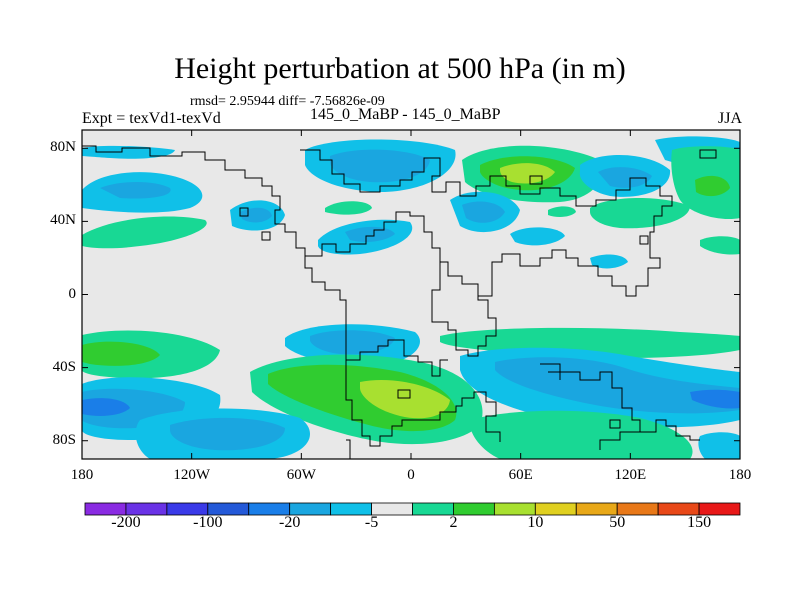 This screenshot has height=600, width=800. What do you see at coordinates (729, 118) in the screenshot?
I see `season-label: JJA` at bounding box center [729, 118].